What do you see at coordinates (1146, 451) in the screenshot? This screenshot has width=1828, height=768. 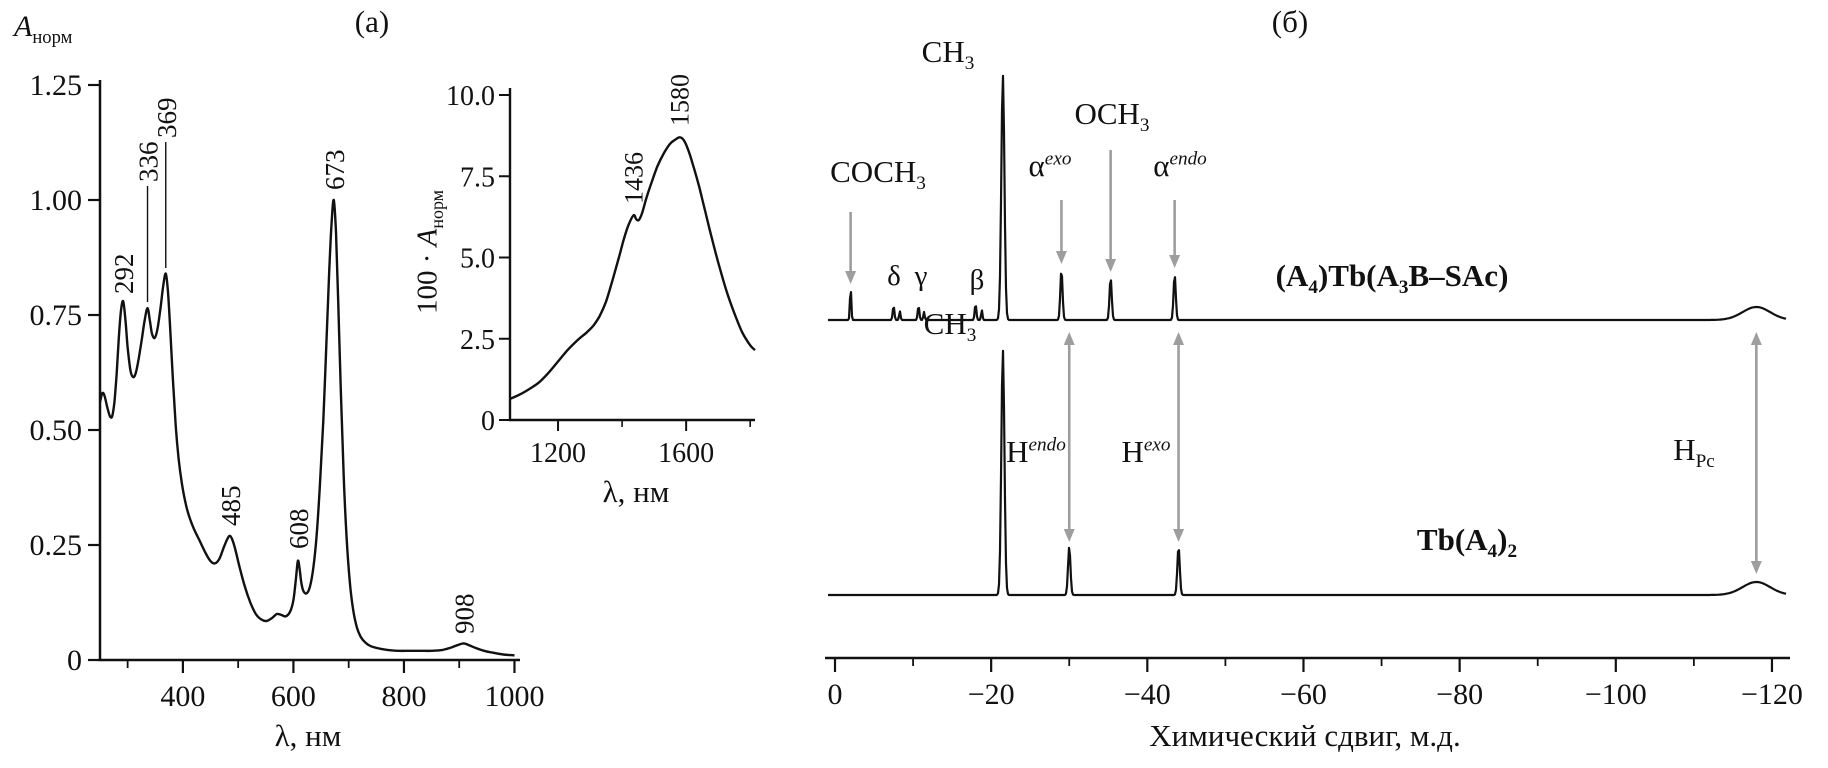 I see `h-exo-label: Hexo` at bounding box center [1146, 451].